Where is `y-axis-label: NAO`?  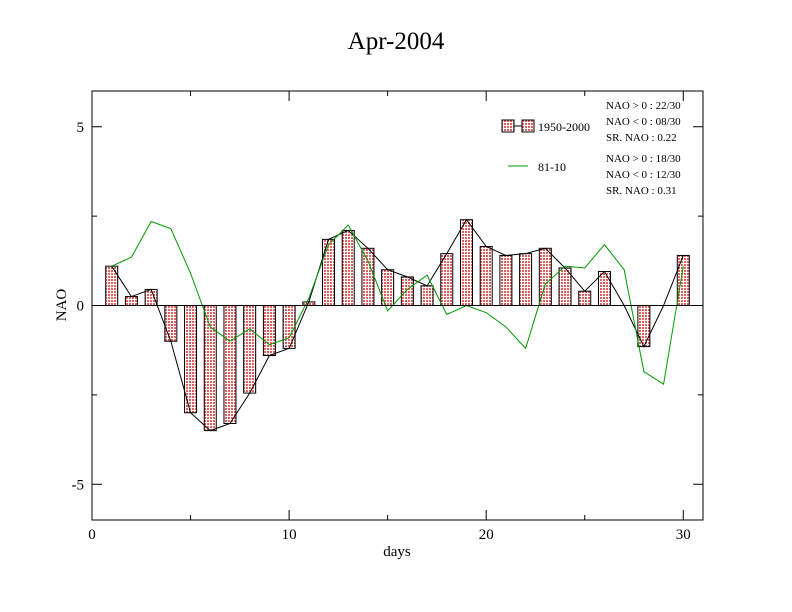 y-axis-label: NAO is located at coordinates (62, 305).